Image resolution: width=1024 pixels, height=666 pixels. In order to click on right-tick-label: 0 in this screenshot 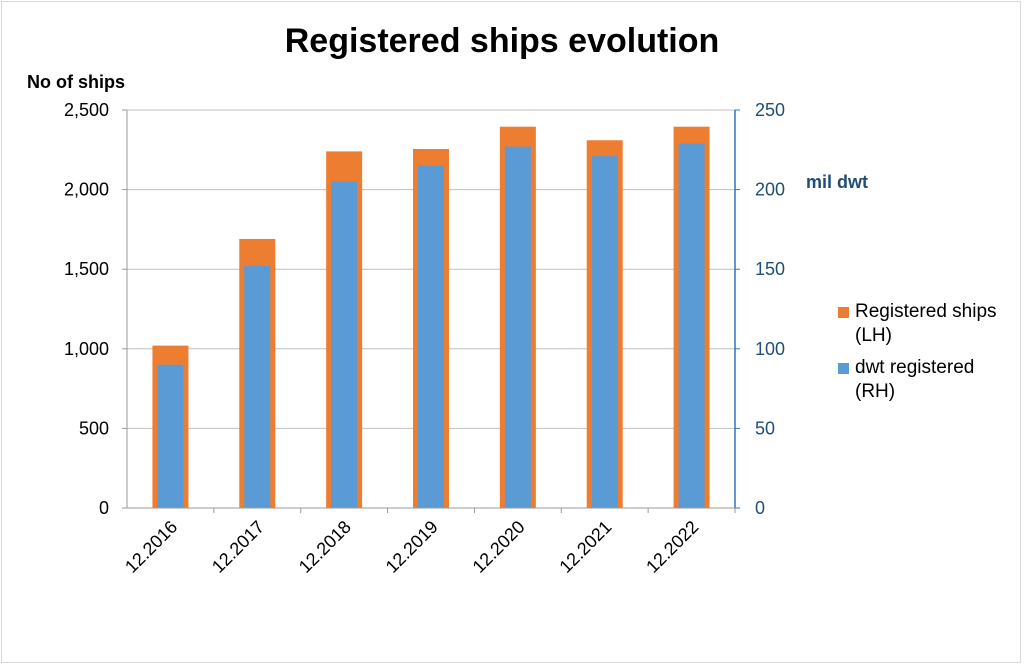, I will do `click(760, 508)`.